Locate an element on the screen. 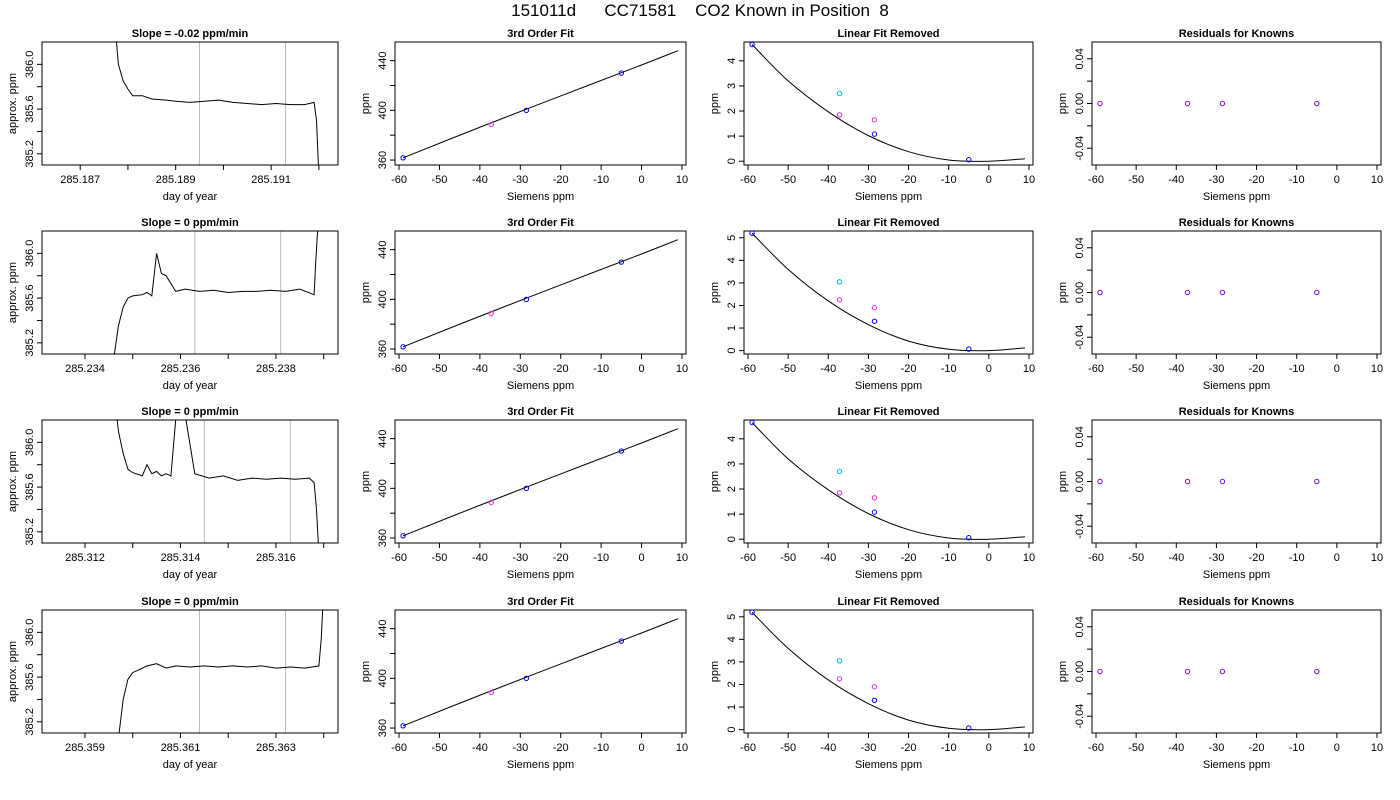 This screenshot has width=1400, height=800. x-tick-label: 285.236 is located at coordinates (181, 369).